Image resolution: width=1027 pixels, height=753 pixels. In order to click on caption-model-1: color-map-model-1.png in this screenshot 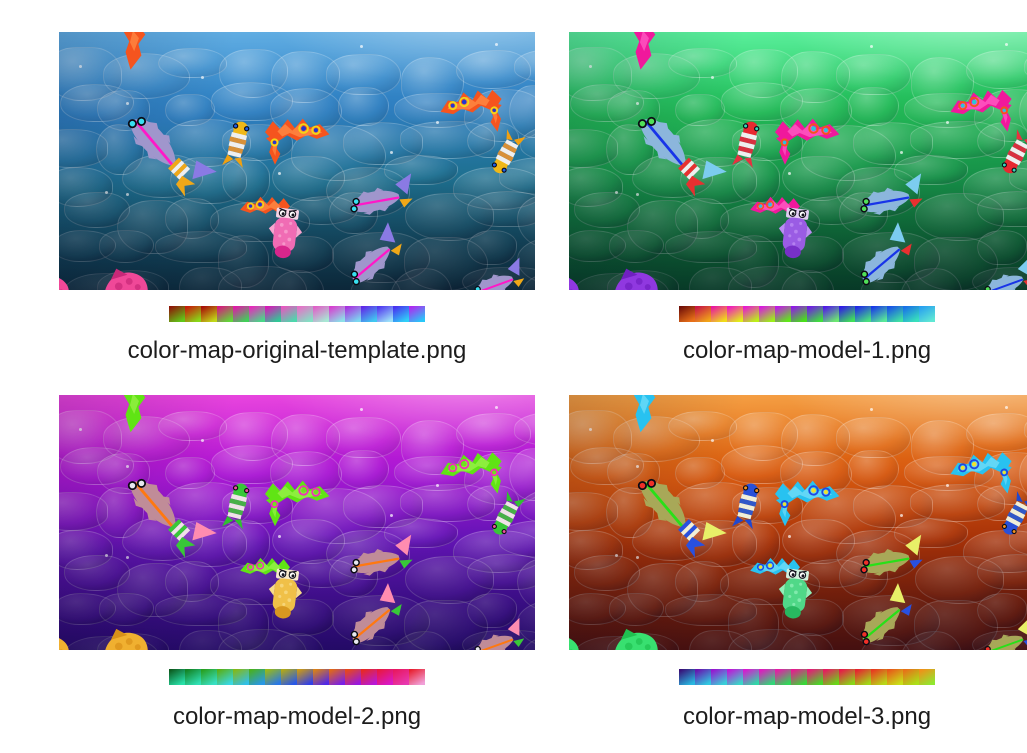, I will do `click(807, 350)`.